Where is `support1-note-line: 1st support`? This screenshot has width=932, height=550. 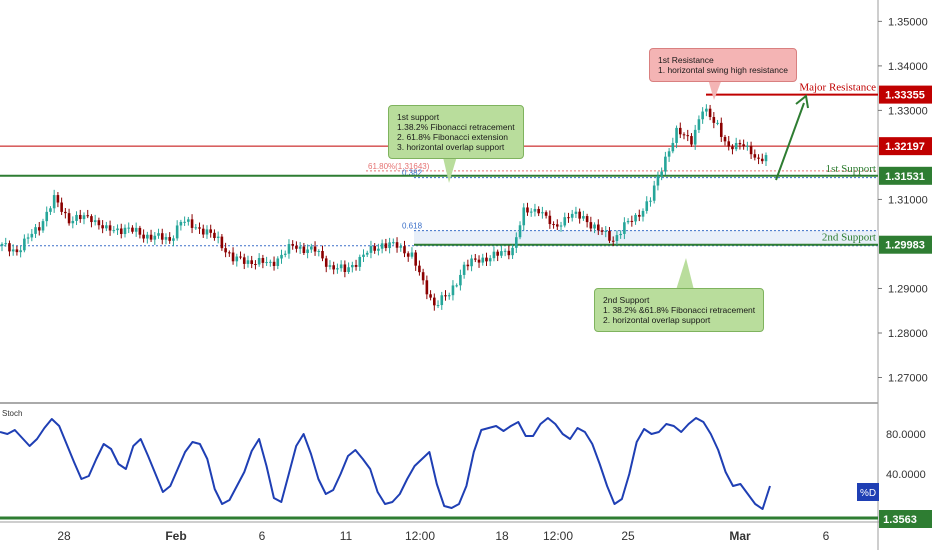
support1-note-line: 1st support is located at coordinates (418, 117).